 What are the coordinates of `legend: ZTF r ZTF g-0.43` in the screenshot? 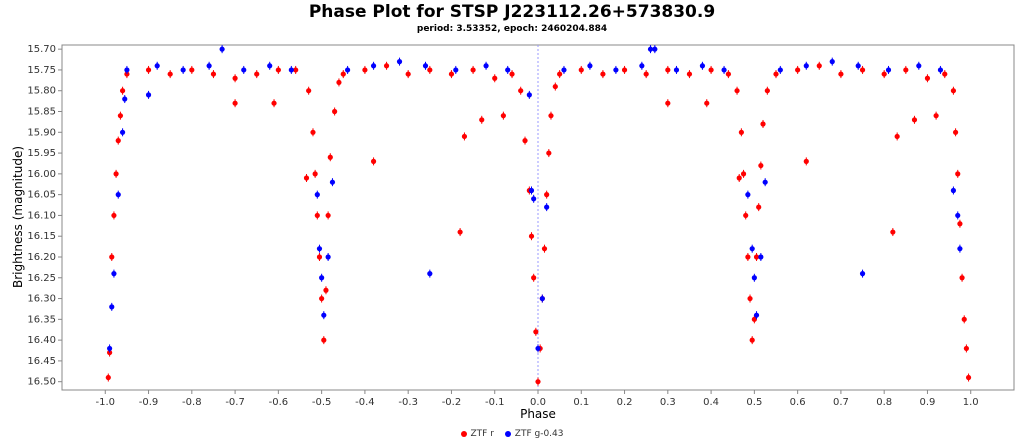 It's located at (512, 434).